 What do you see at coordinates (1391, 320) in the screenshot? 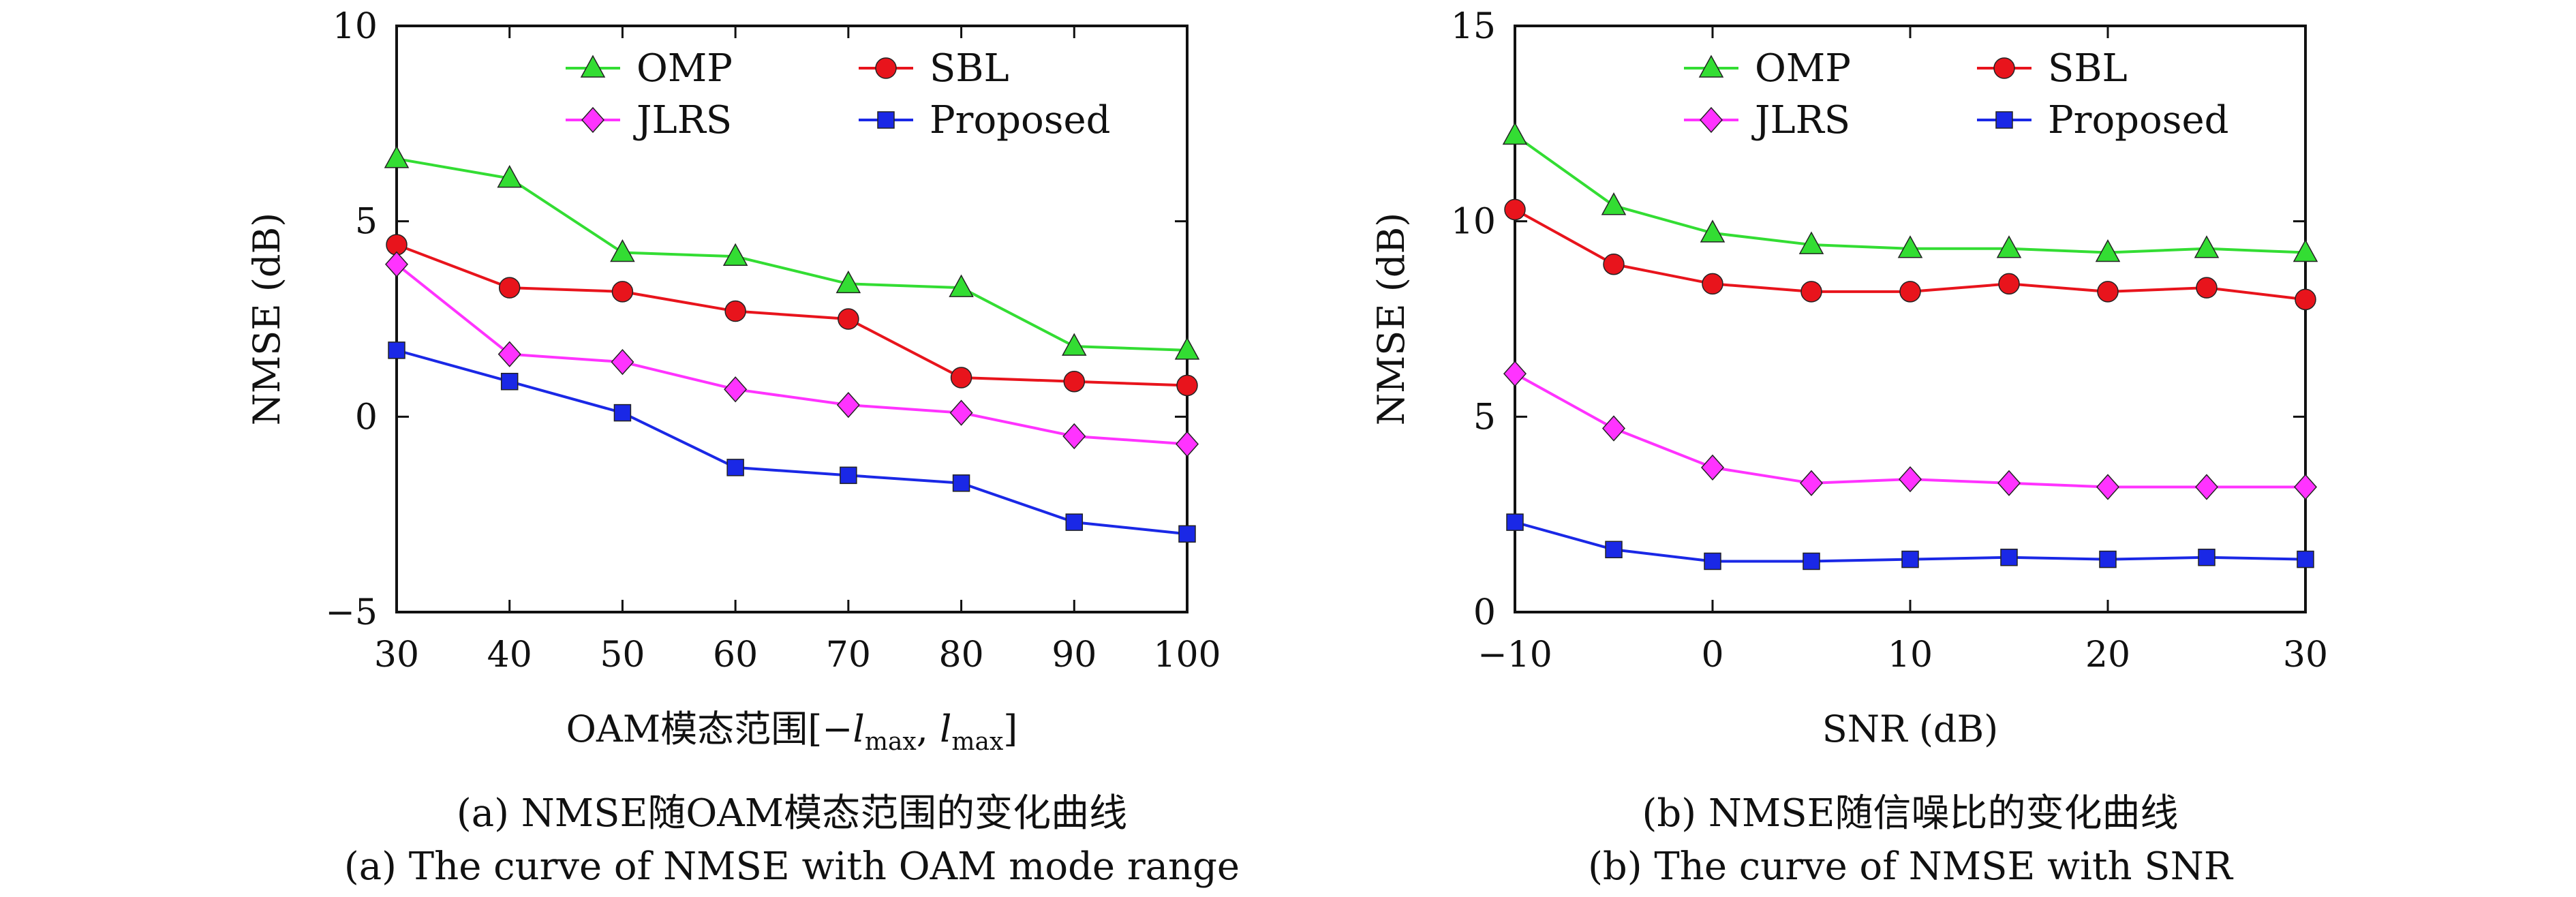
I see `y-axis-label-b: NMSE (dB)` at bounding box center [1391, 320].